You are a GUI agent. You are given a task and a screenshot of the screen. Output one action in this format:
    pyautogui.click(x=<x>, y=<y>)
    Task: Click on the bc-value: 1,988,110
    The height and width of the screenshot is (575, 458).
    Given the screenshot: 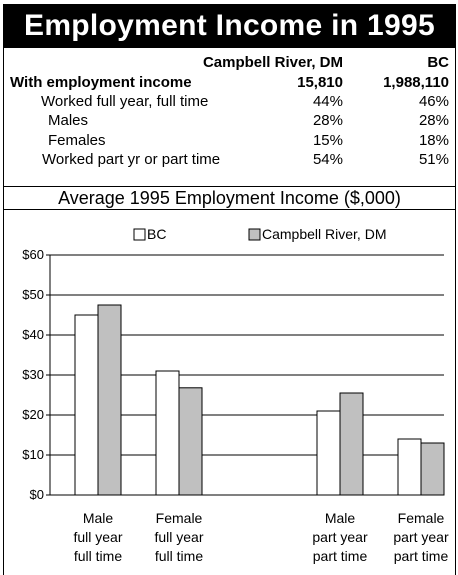 What is the action you would take?
    pyautogui.click(x=416, y=82)
    